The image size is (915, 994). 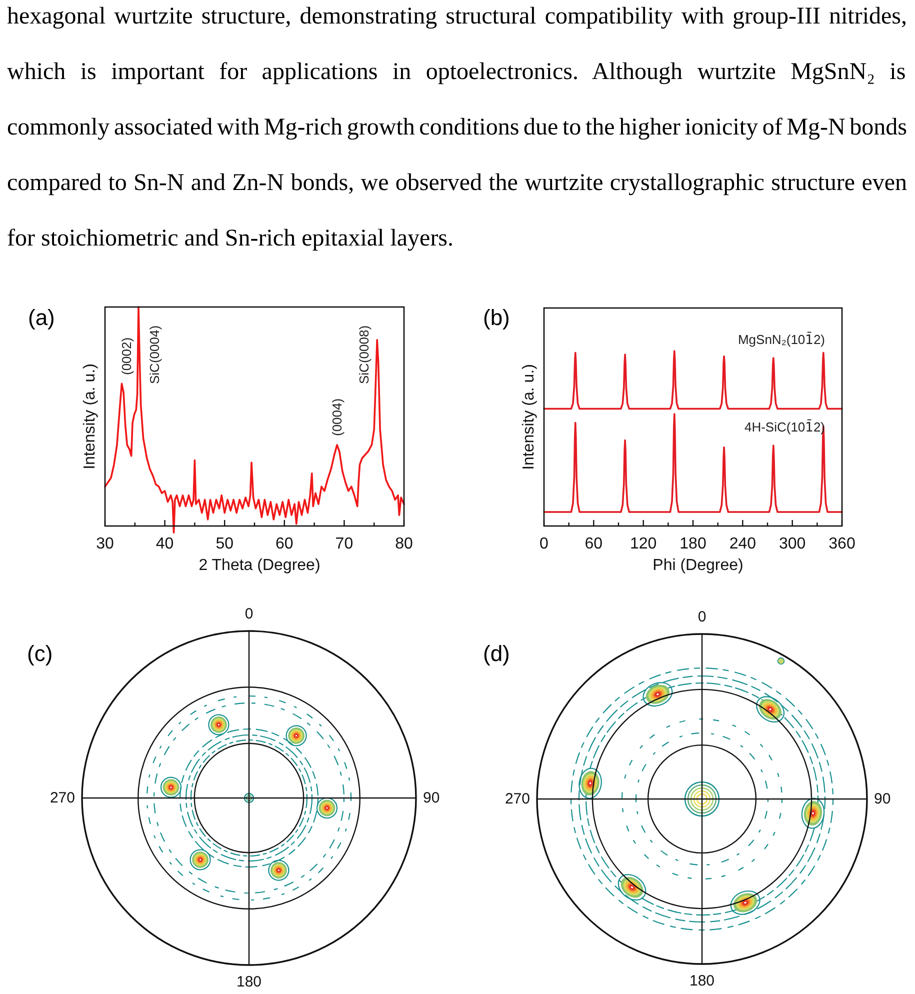 What do you see at coordinates (41, 317) in the screenshot?
I see `chart-title: (a)` at bounding box center [41, 317].